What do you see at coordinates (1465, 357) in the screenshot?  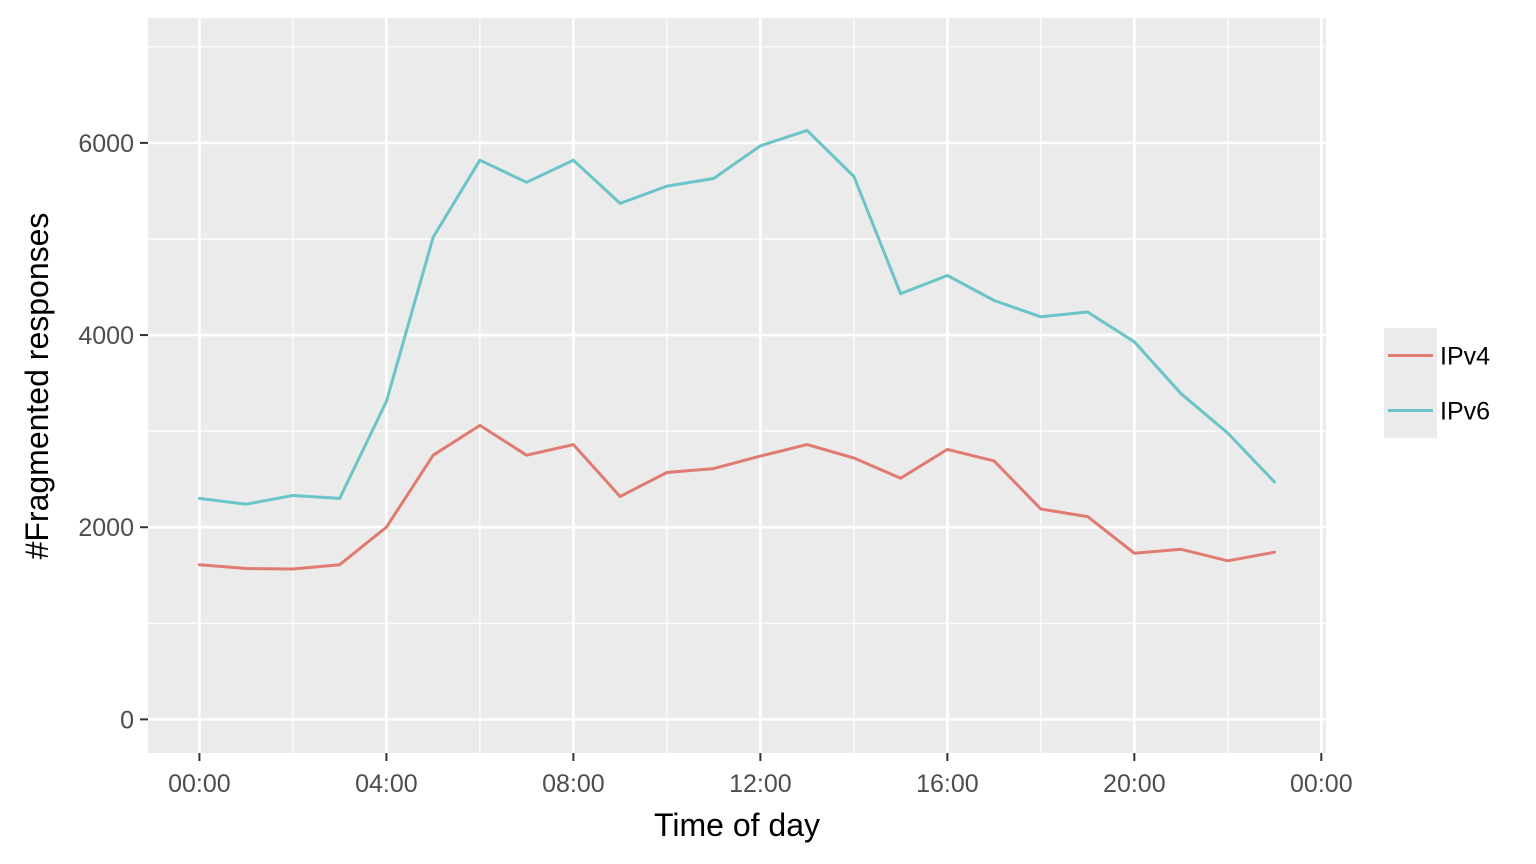 I see `legend-label: IPv4` at bounding box center [1465, 357].